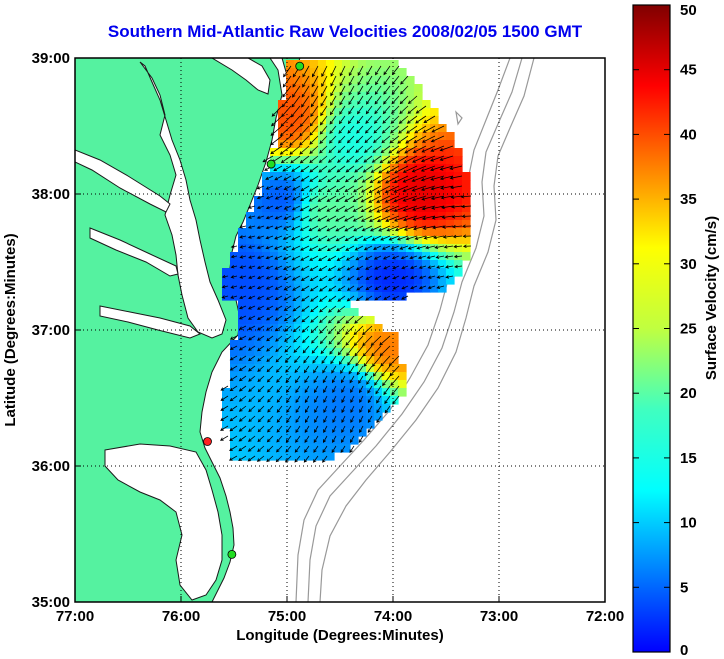 The image size is (724, 659). Describe the element at coordinates (181, 616) in the screenshot. I see `x-tick-label: 76:00` at that location.